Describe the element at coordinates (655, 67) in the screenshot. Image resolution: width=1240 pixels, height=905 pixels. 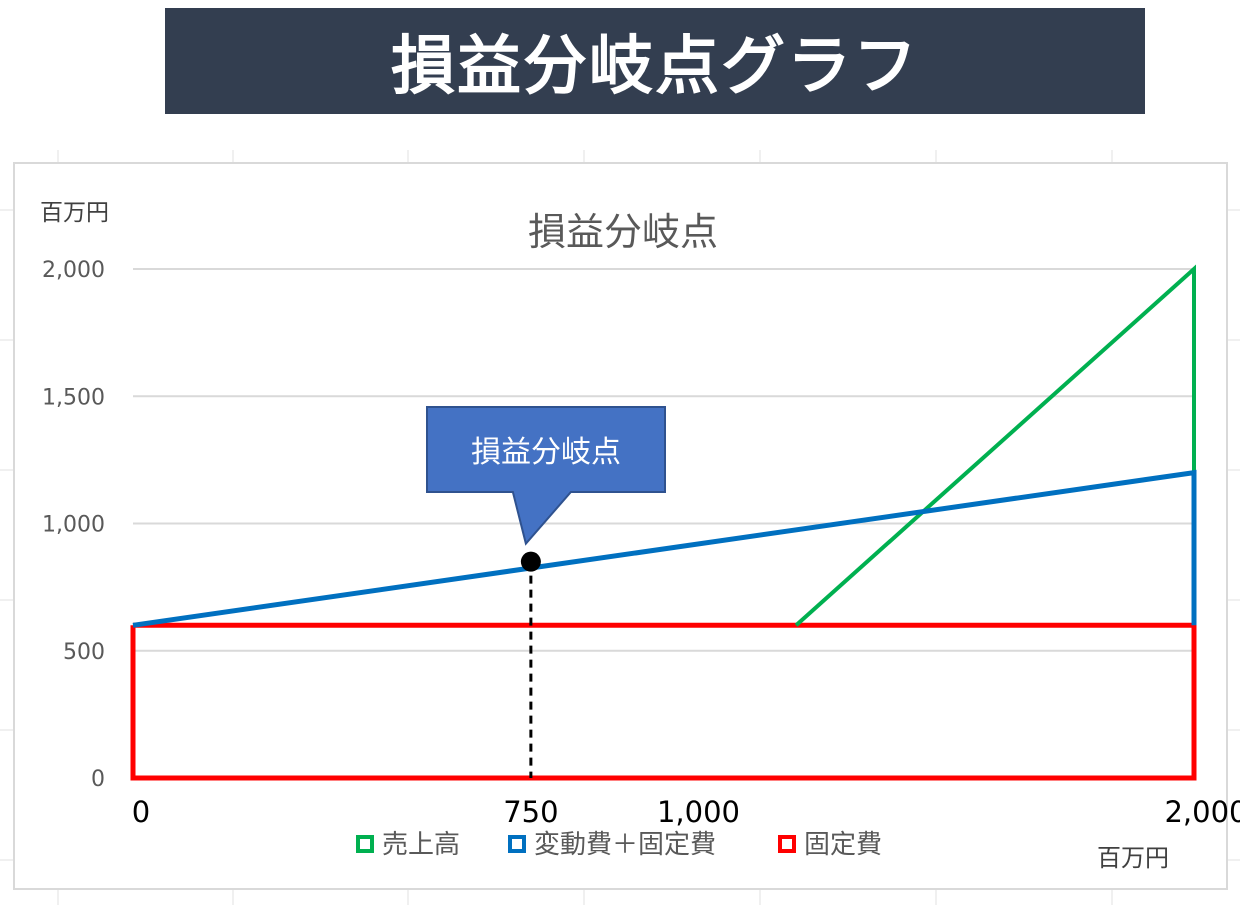
I see `banner-title: 損益分岐点グラフ` at that location.